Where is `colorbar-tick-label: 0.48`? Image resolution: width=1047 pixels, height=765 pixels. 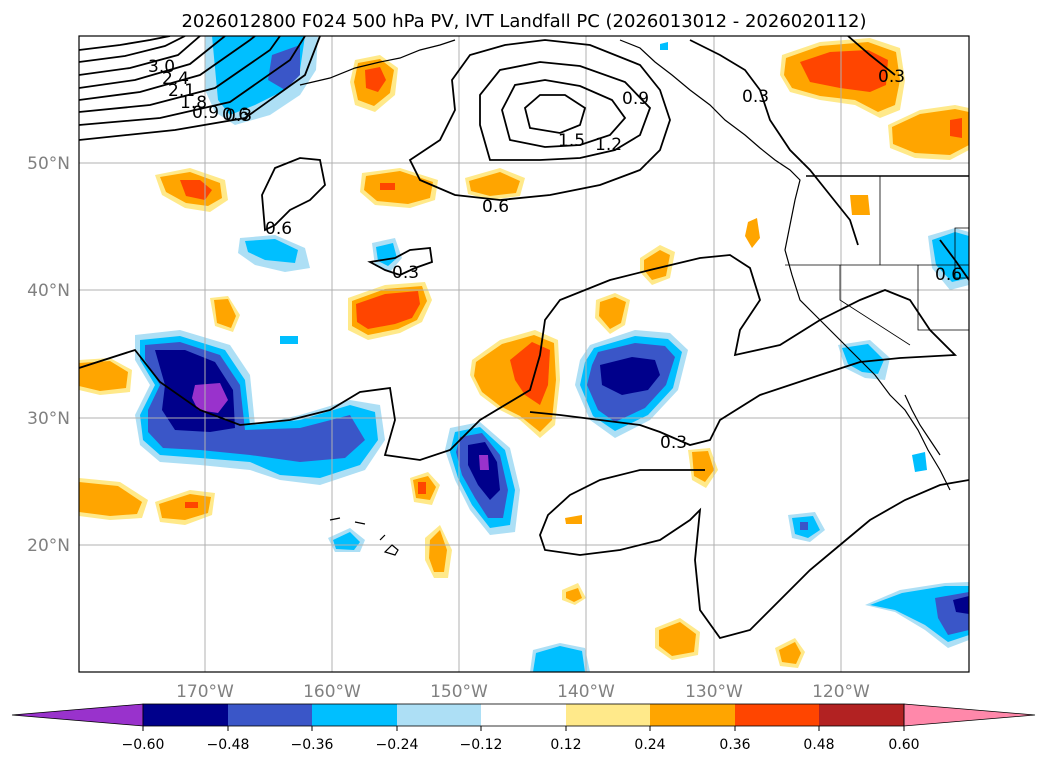 colorbar-tick-label: 0.48 is located at coordinates (818, 745).